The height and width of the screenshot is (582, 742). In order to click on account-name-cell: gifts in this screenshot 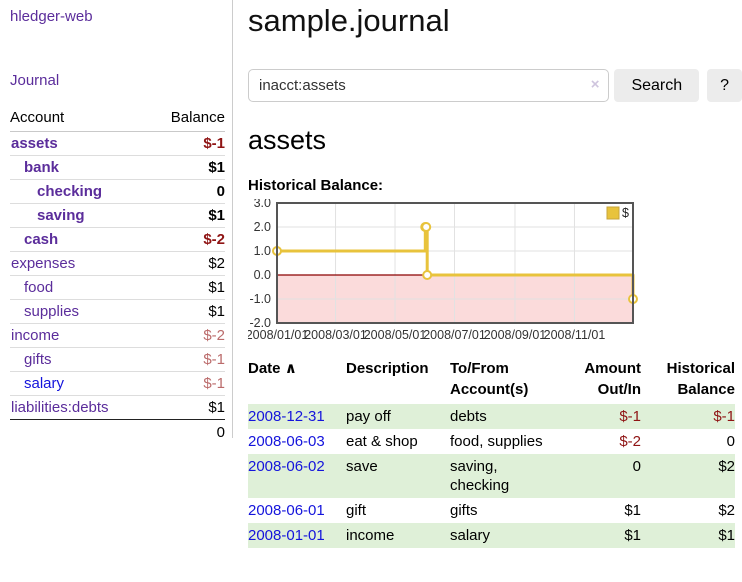, I will do `click(79, 359)`.